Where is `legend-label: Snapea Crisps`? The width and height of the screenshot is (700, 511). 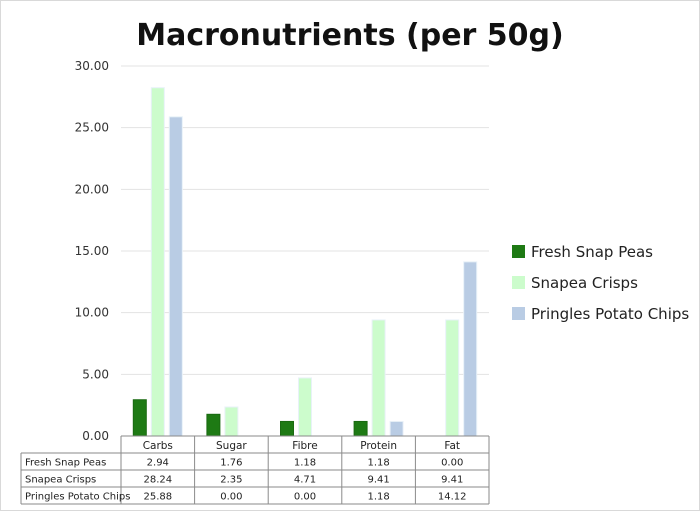
legend-label: Snapea Crisps is located at coordinates (584, 283).